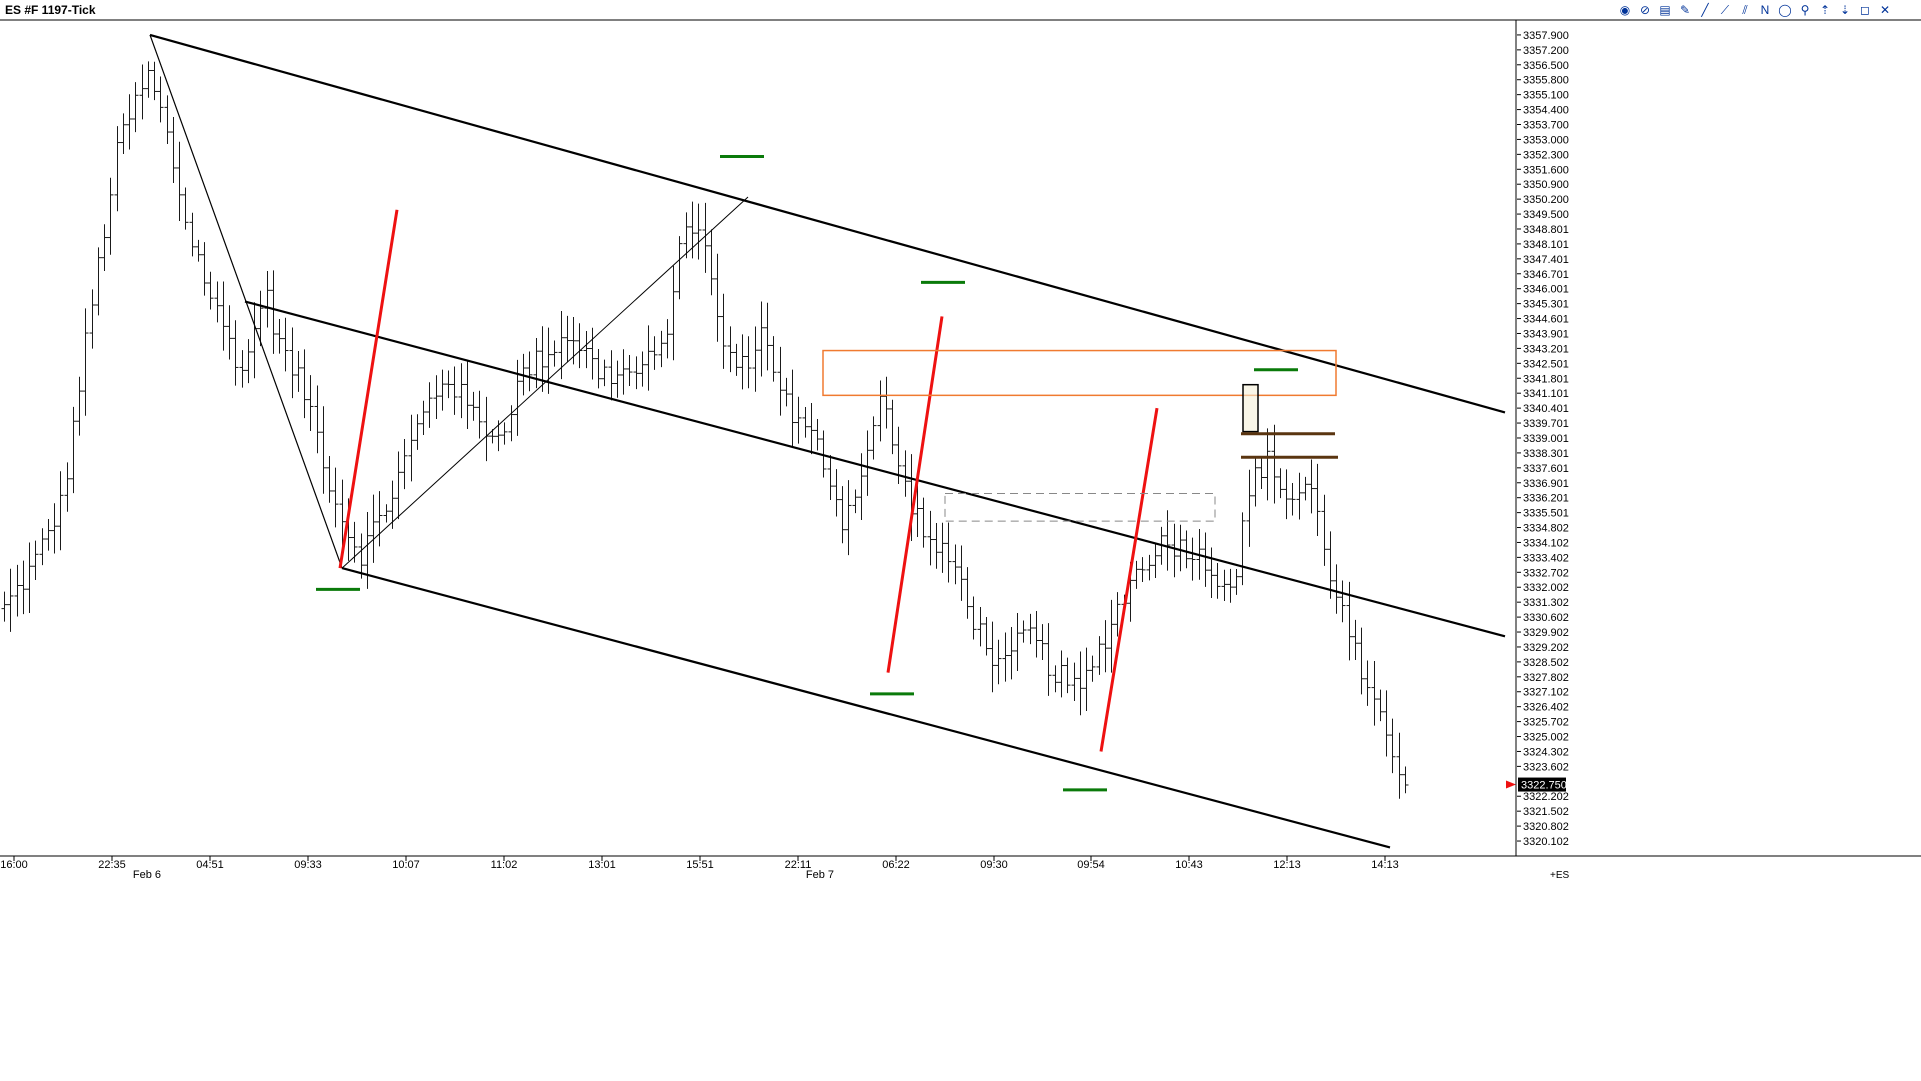  What do you see at coordinates (1546, 245) in the screenshot?
I see `price-tick-label: 3348.101` at bounding box center [1546, 245].